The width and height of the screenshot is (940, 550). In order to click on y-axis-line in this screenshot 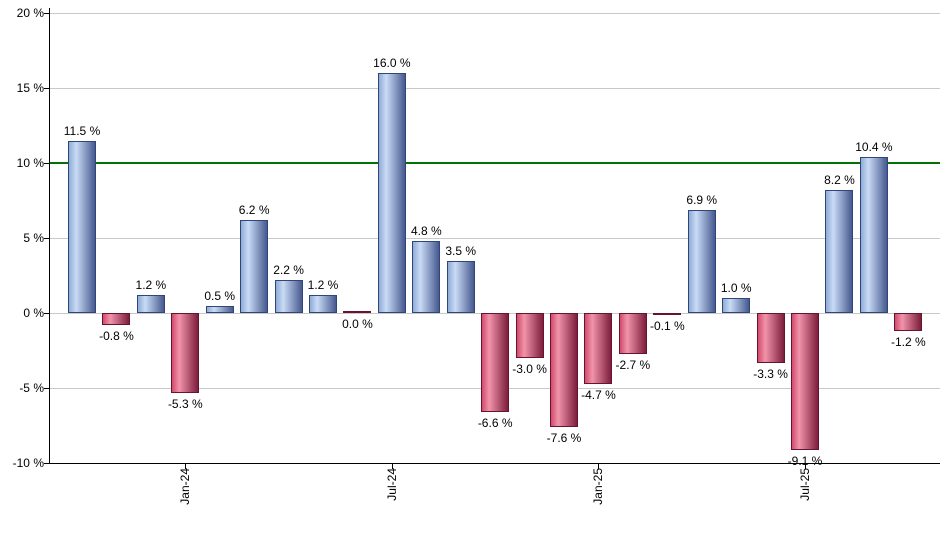, I will do `click(49, 236)`.